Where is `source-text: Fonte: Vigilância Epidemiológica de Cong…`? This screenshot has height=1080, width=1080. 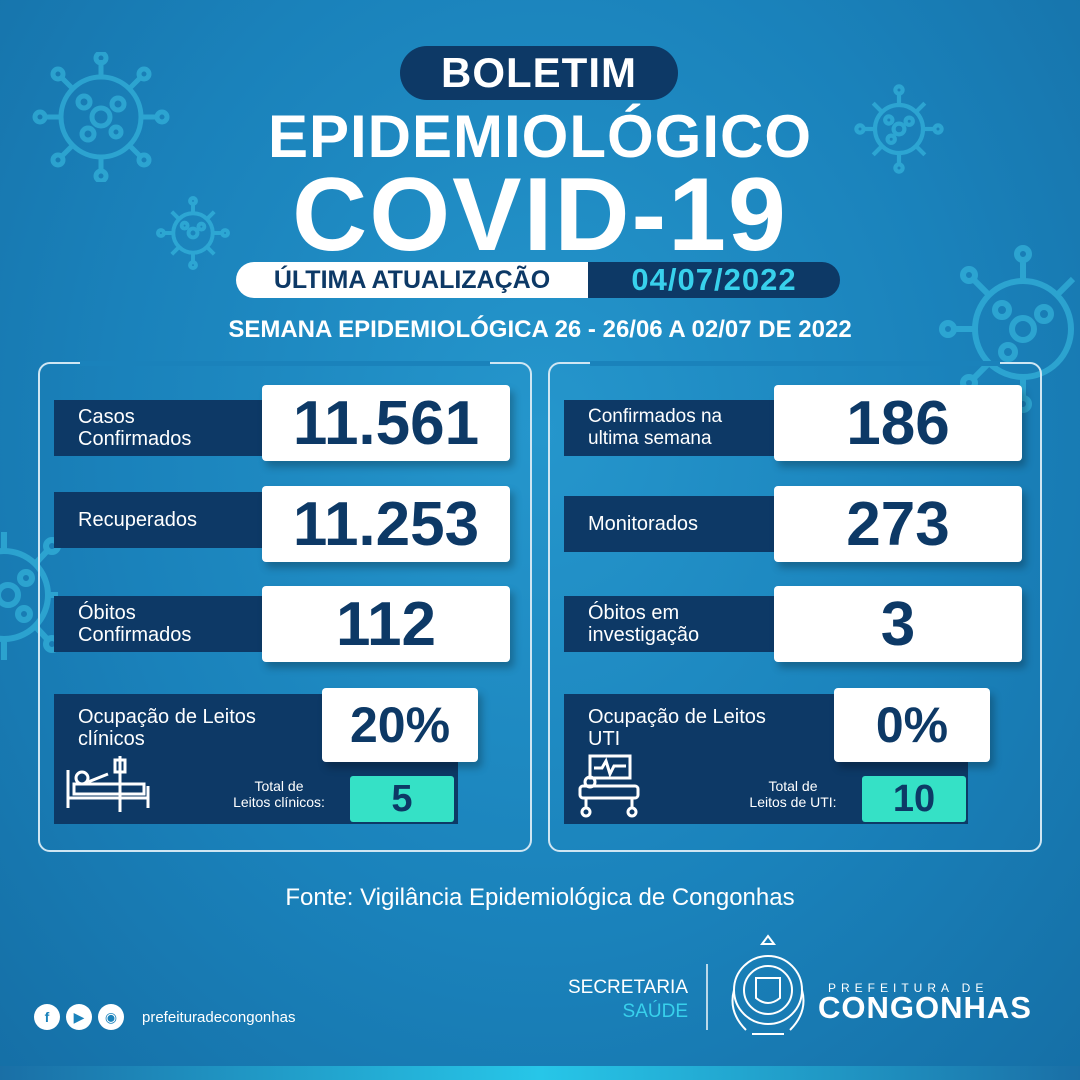
source-text: Fonte: Vigilância Epidemiológica de Cong… is located at coordinates (540, 897).